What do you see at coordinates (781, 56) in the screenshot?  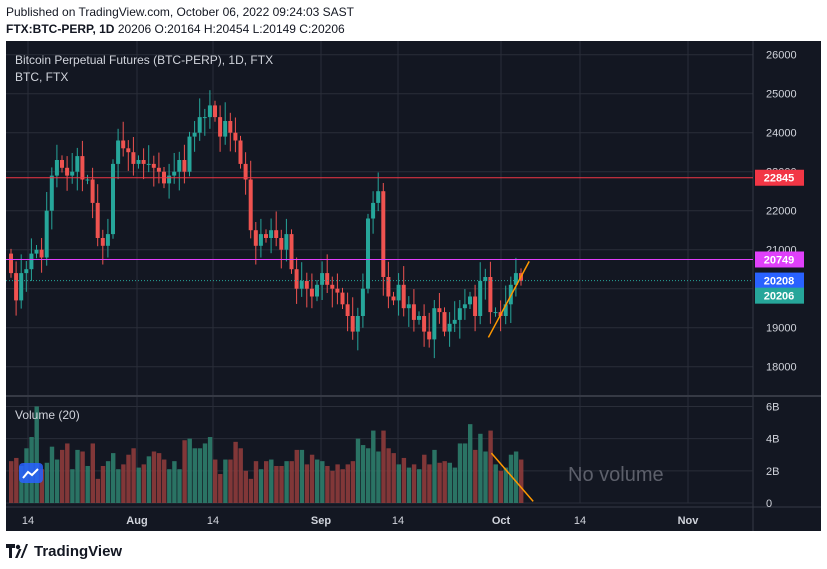 I see `price-tick-label: 26000` at bounding box center [781, 56].